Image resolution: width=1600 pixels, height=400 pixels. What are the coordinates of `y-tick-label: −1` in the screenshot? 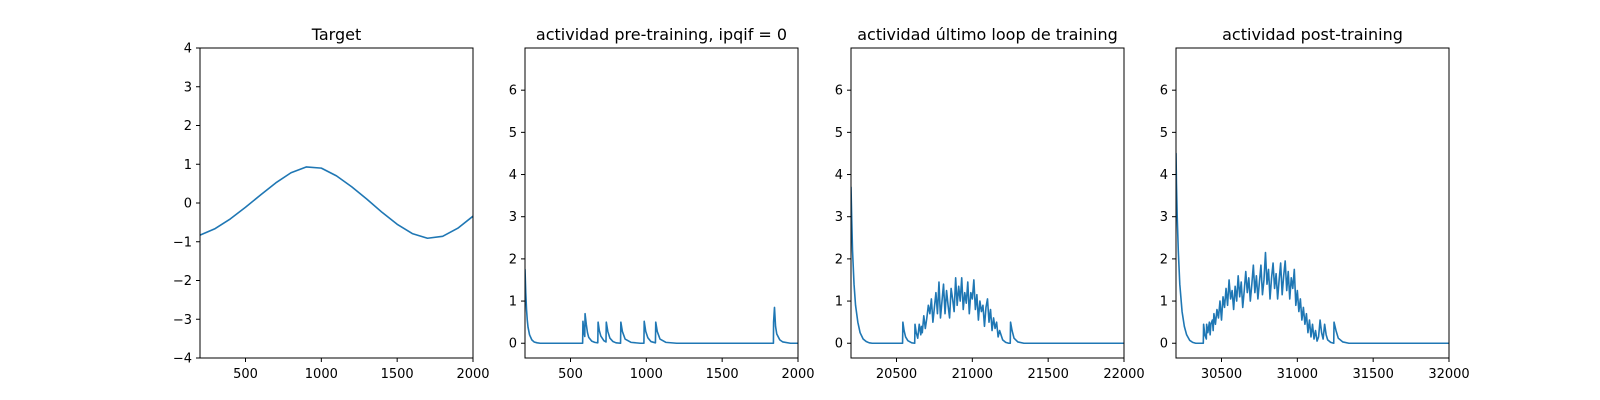 It's located at (182, 242).